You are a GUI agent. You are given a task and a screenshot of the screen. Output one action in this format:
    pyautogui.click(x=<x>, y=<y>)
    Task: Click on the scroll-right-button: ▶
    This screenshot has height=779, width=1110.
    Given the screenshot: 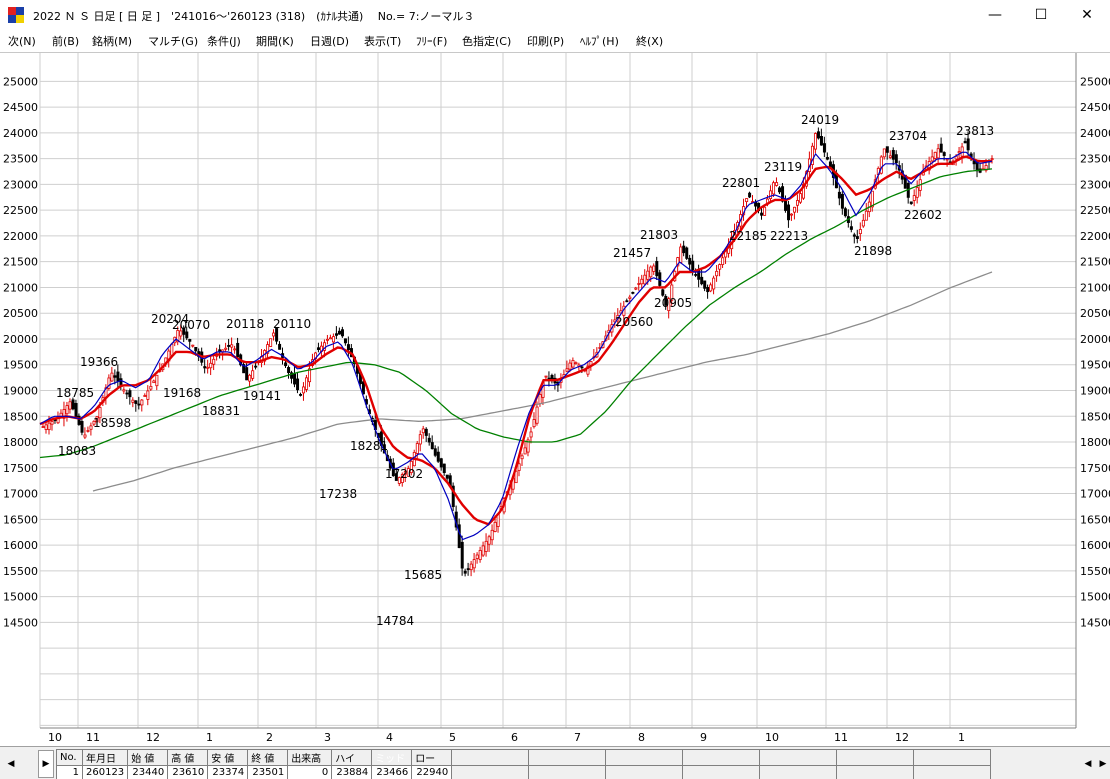 What is the action you would take?
    pyautogui.click(x=46, y=764)
    